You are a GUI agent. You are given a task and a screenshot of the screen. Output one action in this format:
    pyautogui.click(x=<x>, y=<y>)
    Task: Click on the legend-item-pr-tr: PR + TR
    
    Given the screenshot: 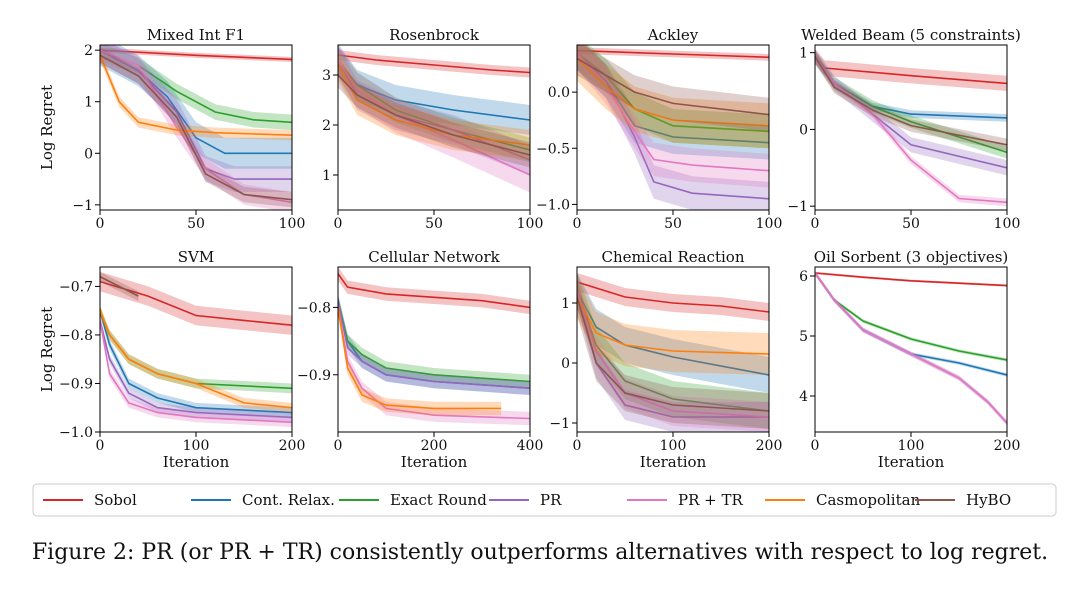 What is the action you would take?
    pyautogui.click(x=685, y=500)
    